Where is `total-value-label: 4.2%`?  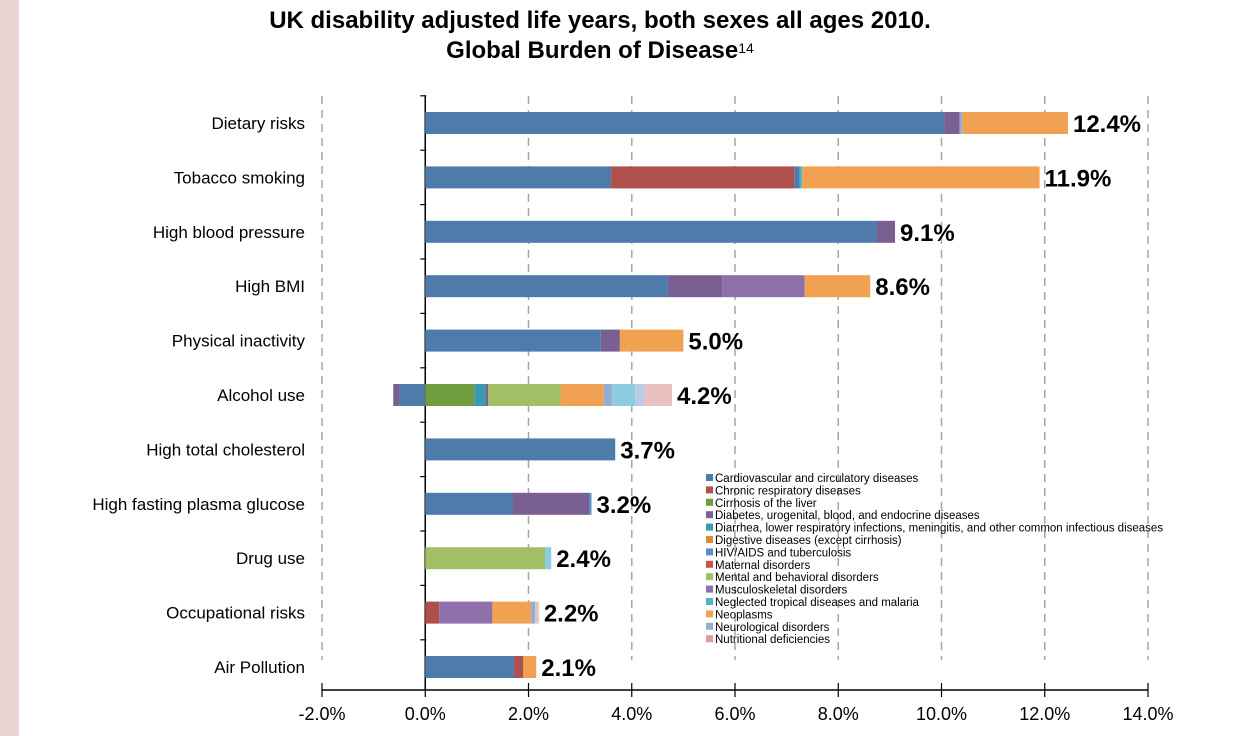
total-value-label: 4.2% is located at coordinates (704, 396).